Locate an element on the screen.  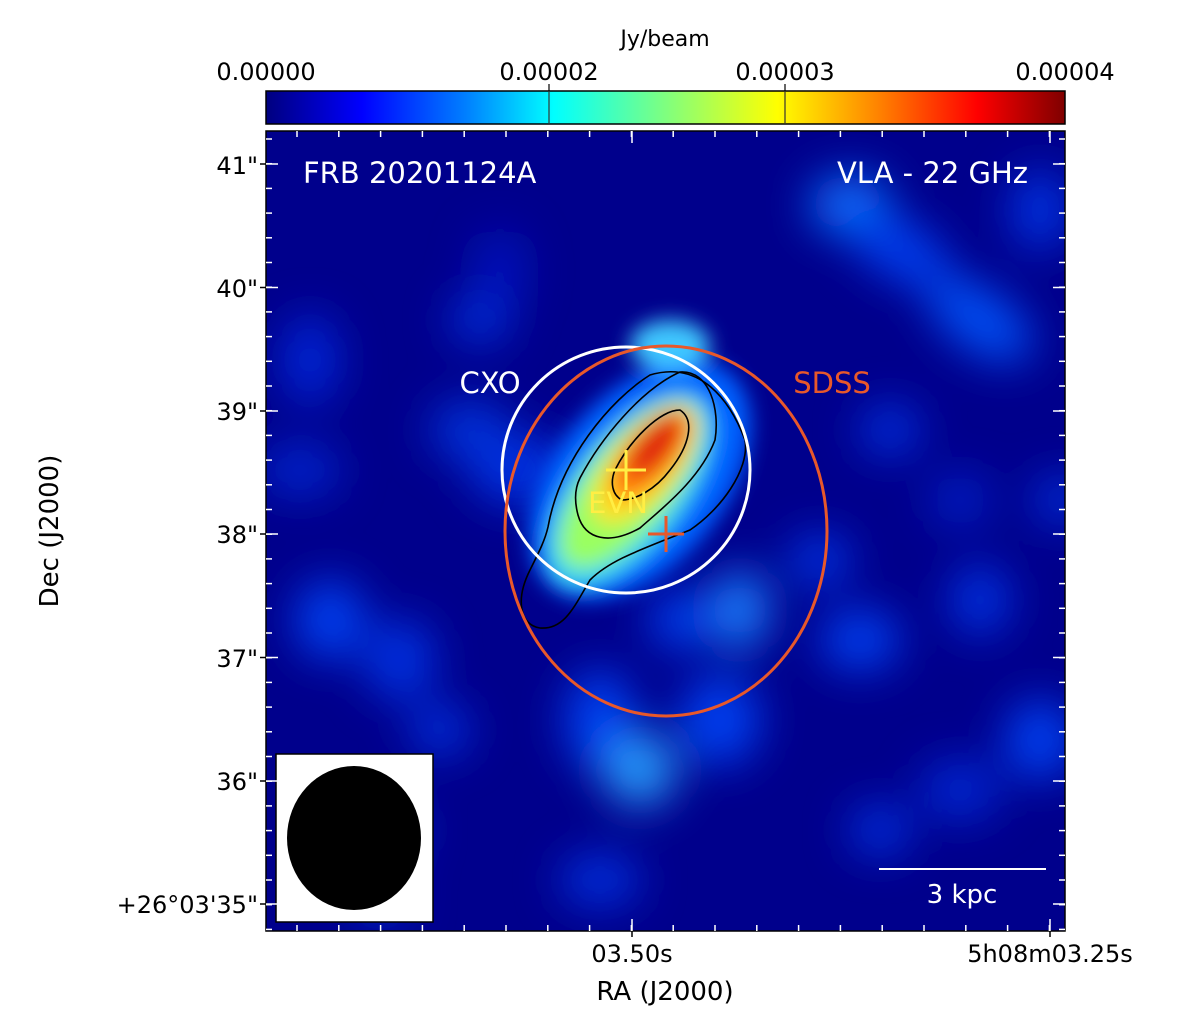
position-markers: CXO SDSS EVN is located at coordinates (665, 531).